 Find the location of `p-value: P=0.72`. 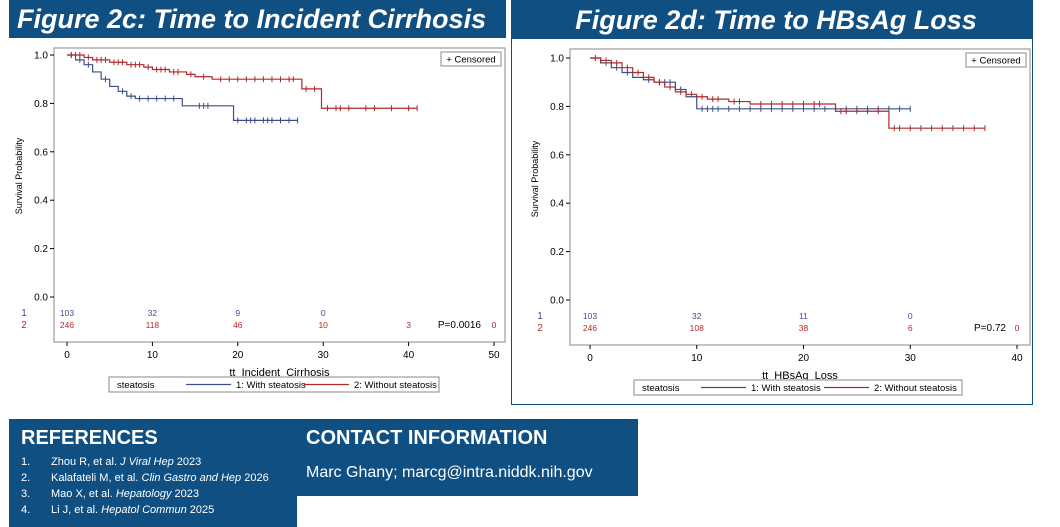

p-value: P=0.72 is located at coordinates (990, 328).